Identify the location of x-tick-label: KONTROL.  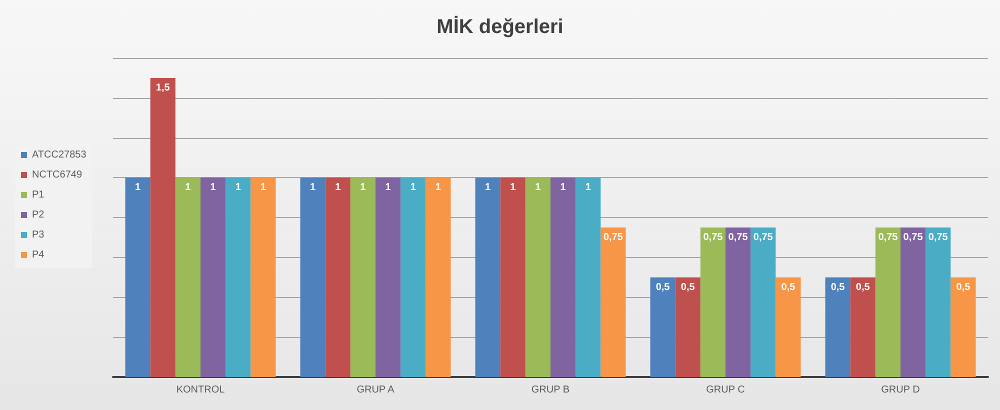
(201, 390).